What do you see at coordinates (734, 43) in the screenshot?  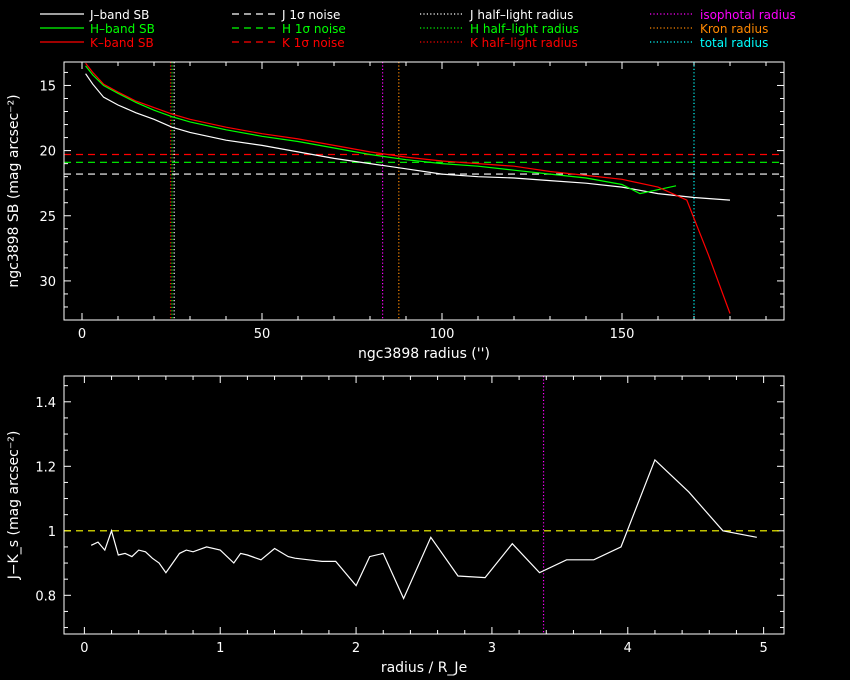 I see `legend-label-total-radius: total radius` at bounding box center [734, 43].